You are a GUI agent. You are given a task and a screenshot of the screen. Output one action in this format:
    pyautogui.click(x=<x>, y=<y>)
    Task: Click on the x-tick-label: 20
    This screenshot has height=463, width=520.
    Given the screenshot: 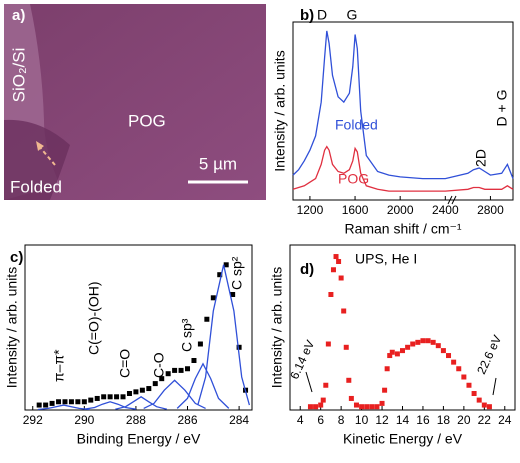 What is the action you would take?
    pyautogui.click(x=464, y=420)
    